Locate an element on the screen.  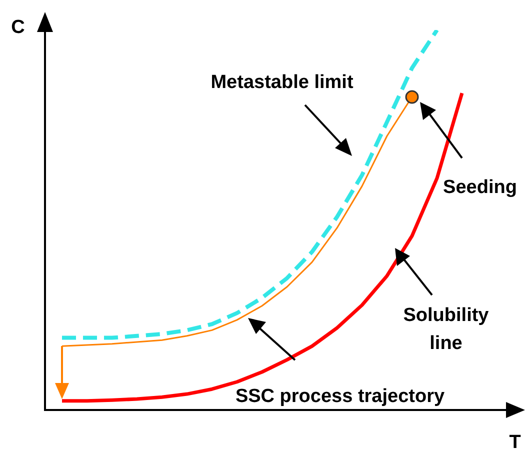
annotation: Solubility line is located at coordinates (446, 329).